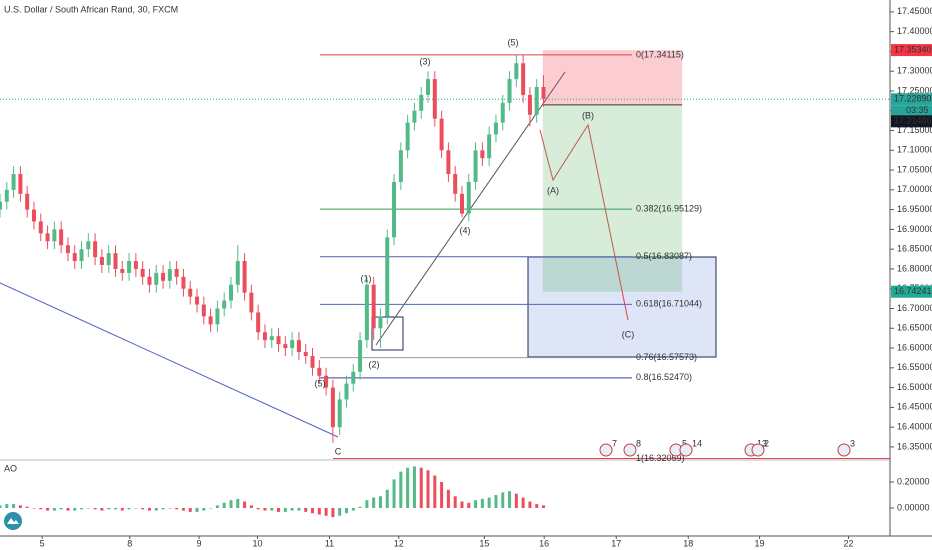 The image size is (932, 550). What do you see at coordinates (914, 268) in the screenshot?
I see `y-tick-label: 16.80000` at bounding box center [914, 268].